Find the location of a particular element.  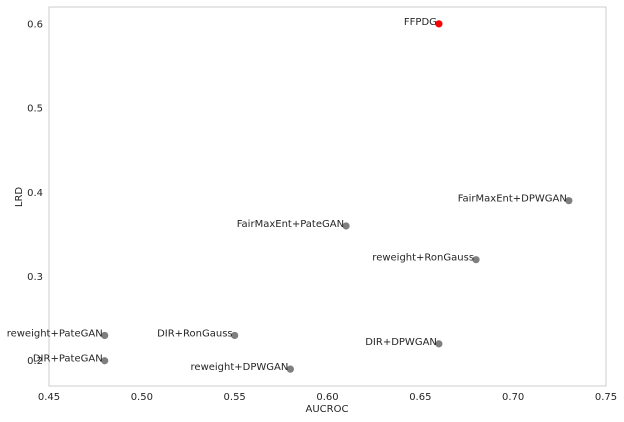

x-axis-label: AUCROC is located at coordinates (327, 409).